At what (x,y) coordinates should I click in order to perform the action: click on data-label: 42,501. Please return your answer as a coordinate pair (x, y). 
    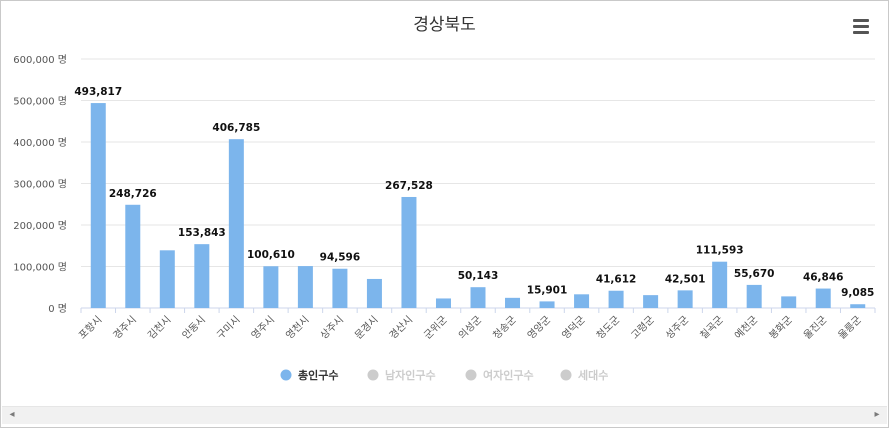
    Looking at the image, I should click on (685, 279).